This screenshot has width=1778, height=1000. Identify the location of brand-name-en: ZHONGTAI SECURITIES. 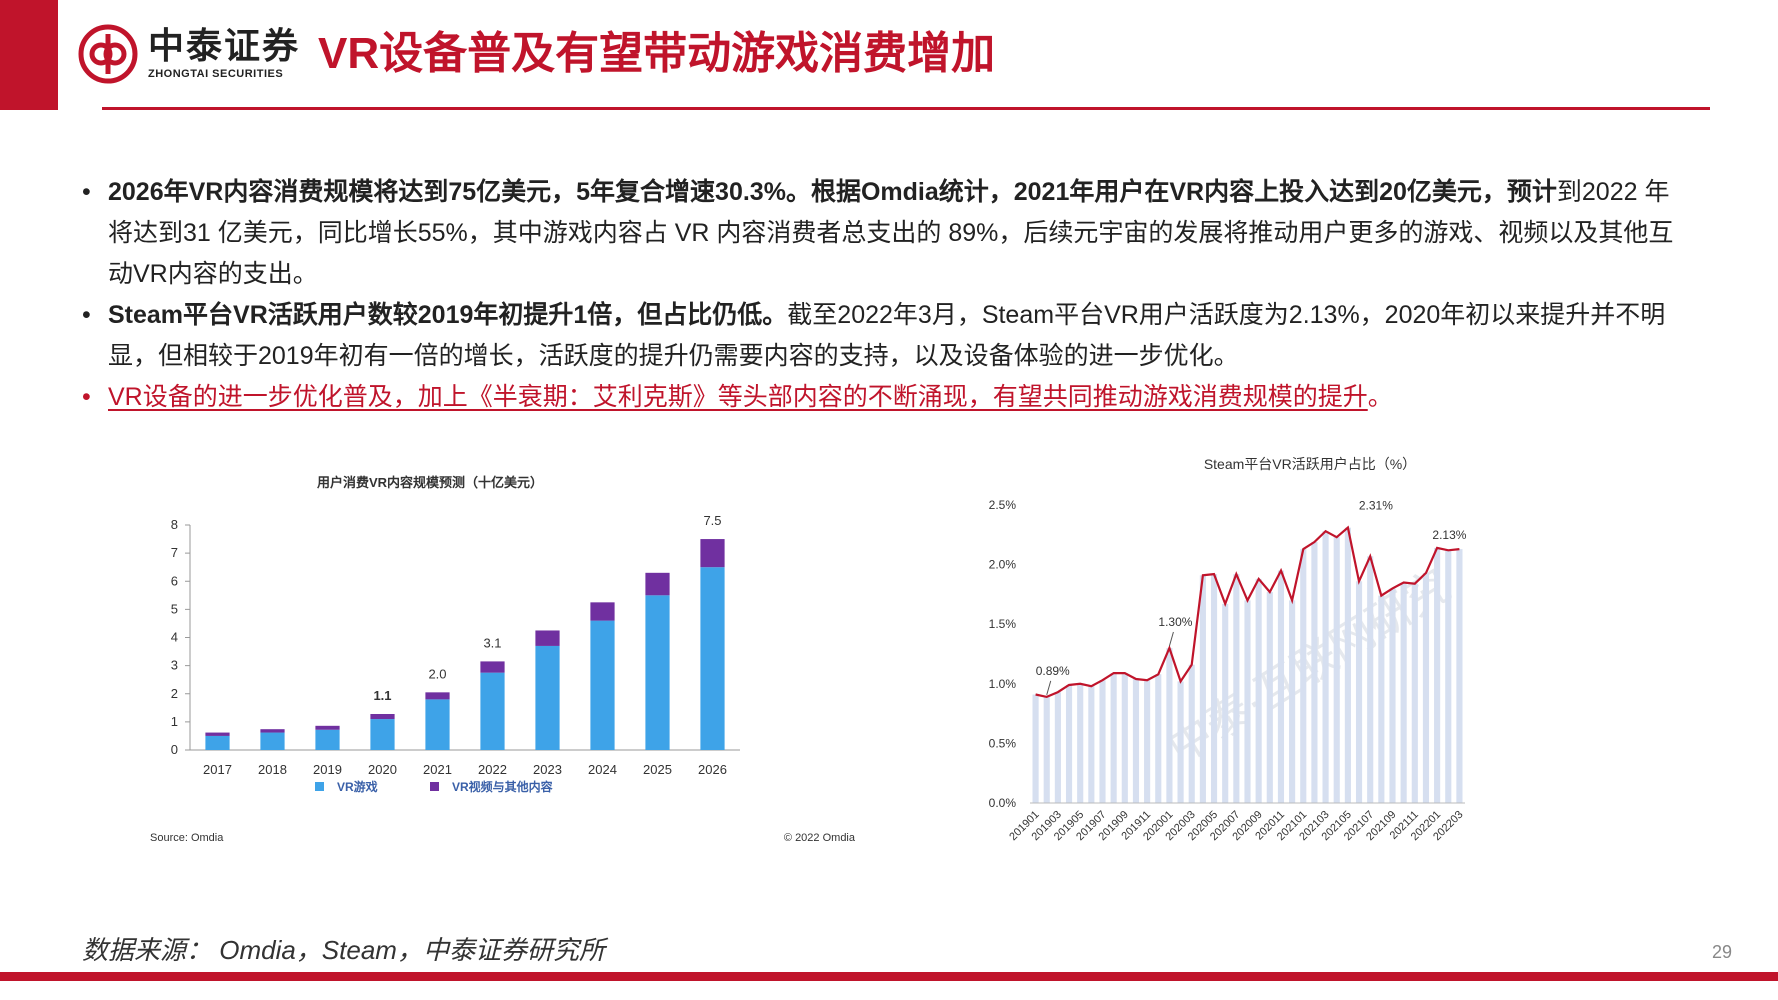
(216, 74).